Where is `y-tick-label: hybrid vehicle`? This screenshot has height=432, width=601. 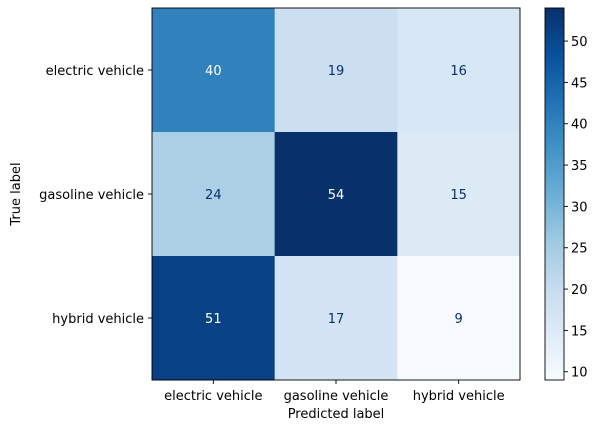
y-tick-label: hybrid vehicle is located at coordinates (98, 319).